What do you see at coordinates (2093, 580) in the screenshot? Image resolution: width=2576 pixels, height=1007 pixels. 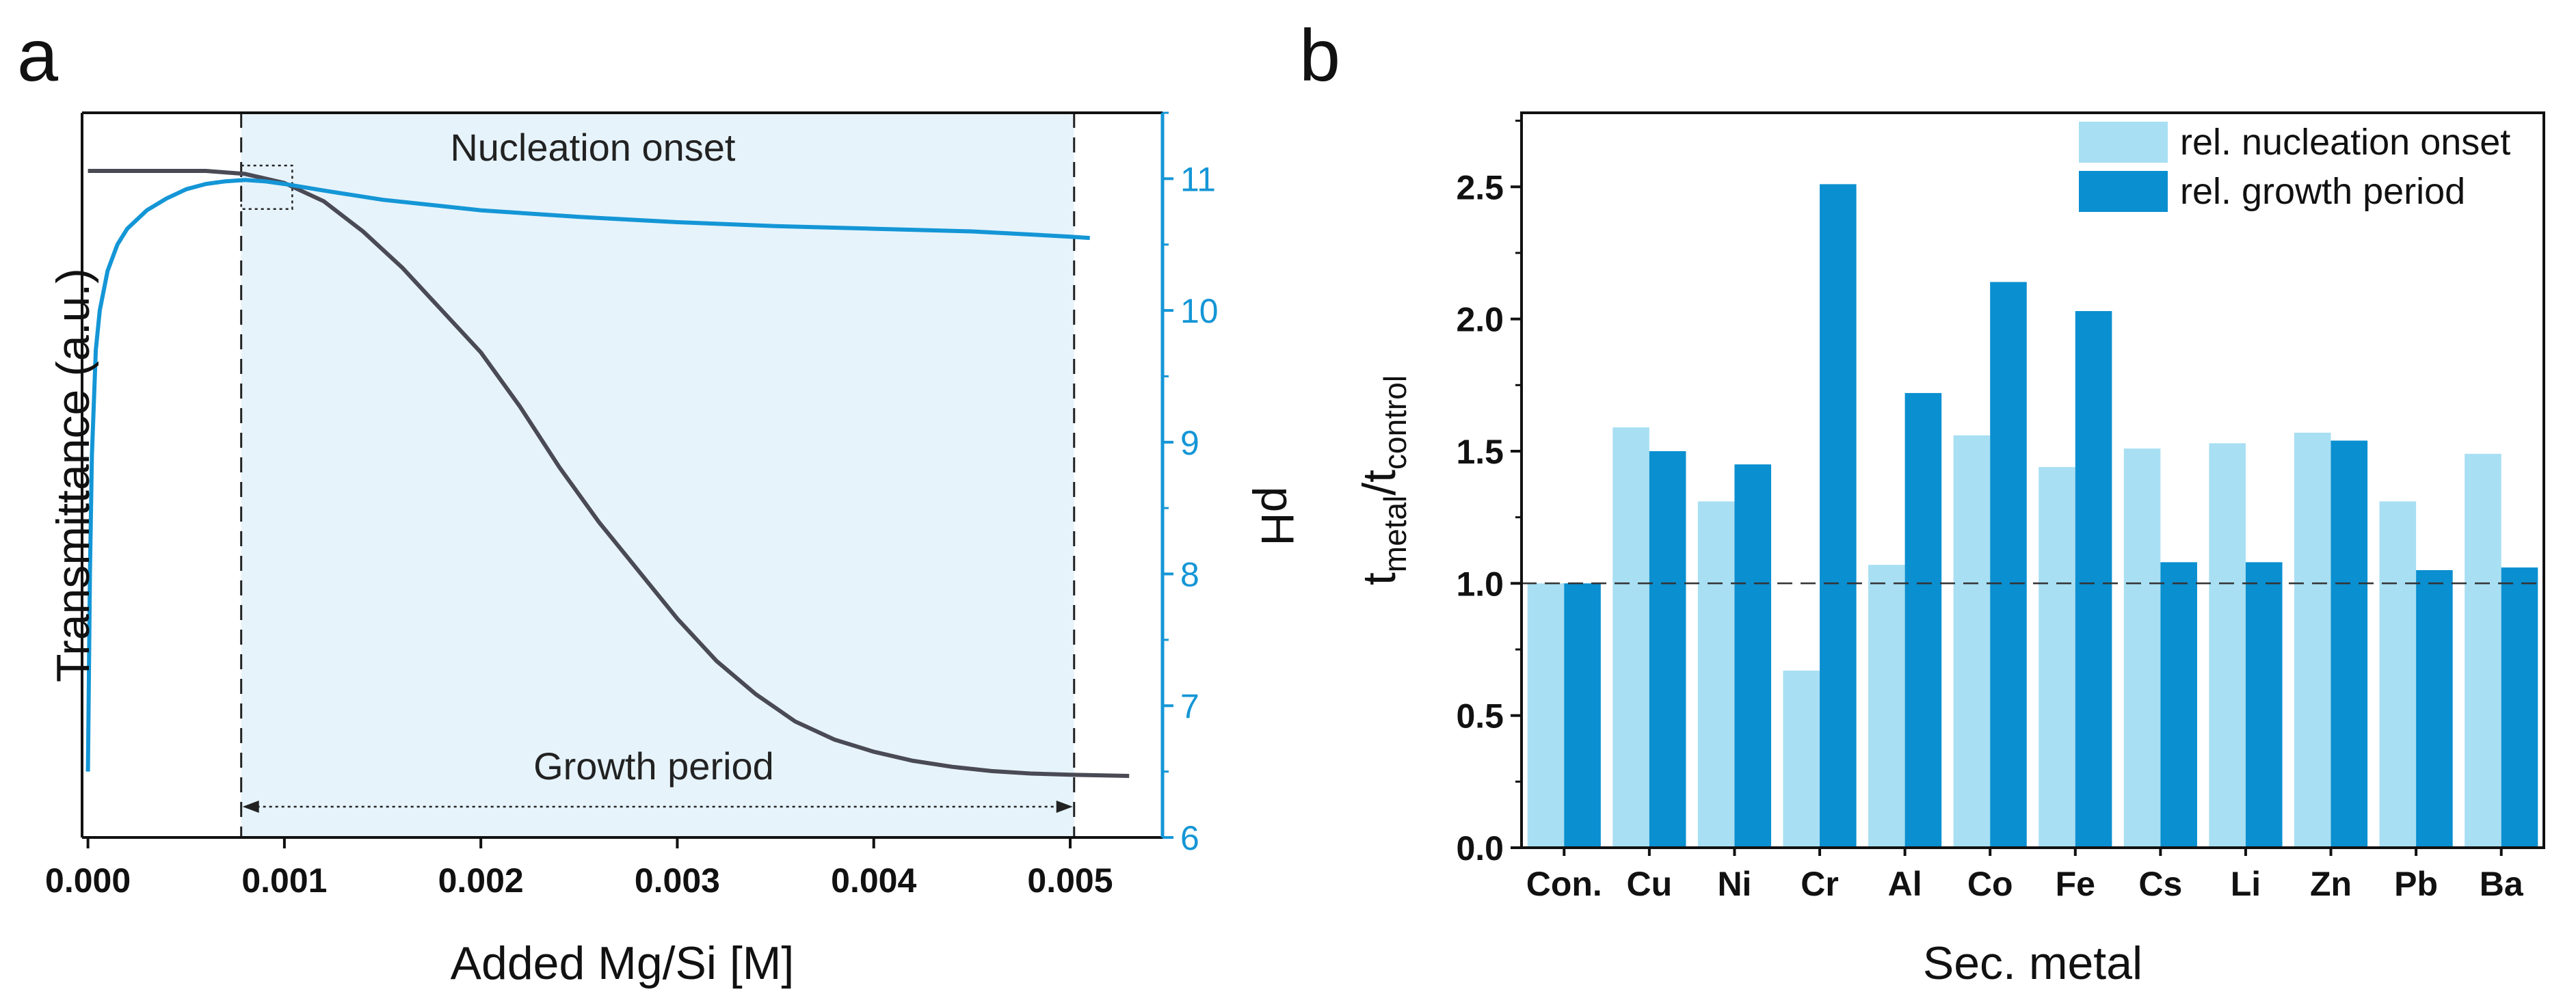 I see `bar-growth-Fe` at bounding box center [2093, 580].